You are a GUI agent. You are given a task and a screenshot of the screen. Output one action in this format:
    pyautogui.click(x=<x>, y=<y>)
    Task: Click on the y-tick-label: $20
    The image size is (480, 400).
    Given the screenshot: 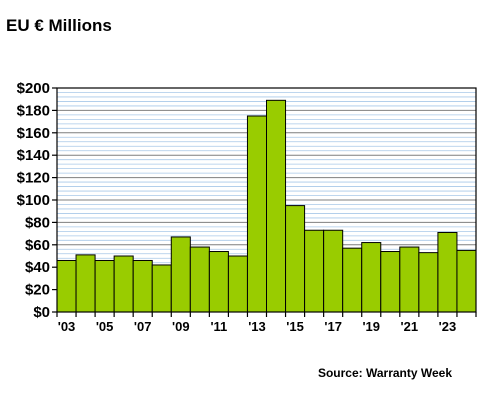 What is the action you would take?
    pyautogui.click(x=37, y=290)
    